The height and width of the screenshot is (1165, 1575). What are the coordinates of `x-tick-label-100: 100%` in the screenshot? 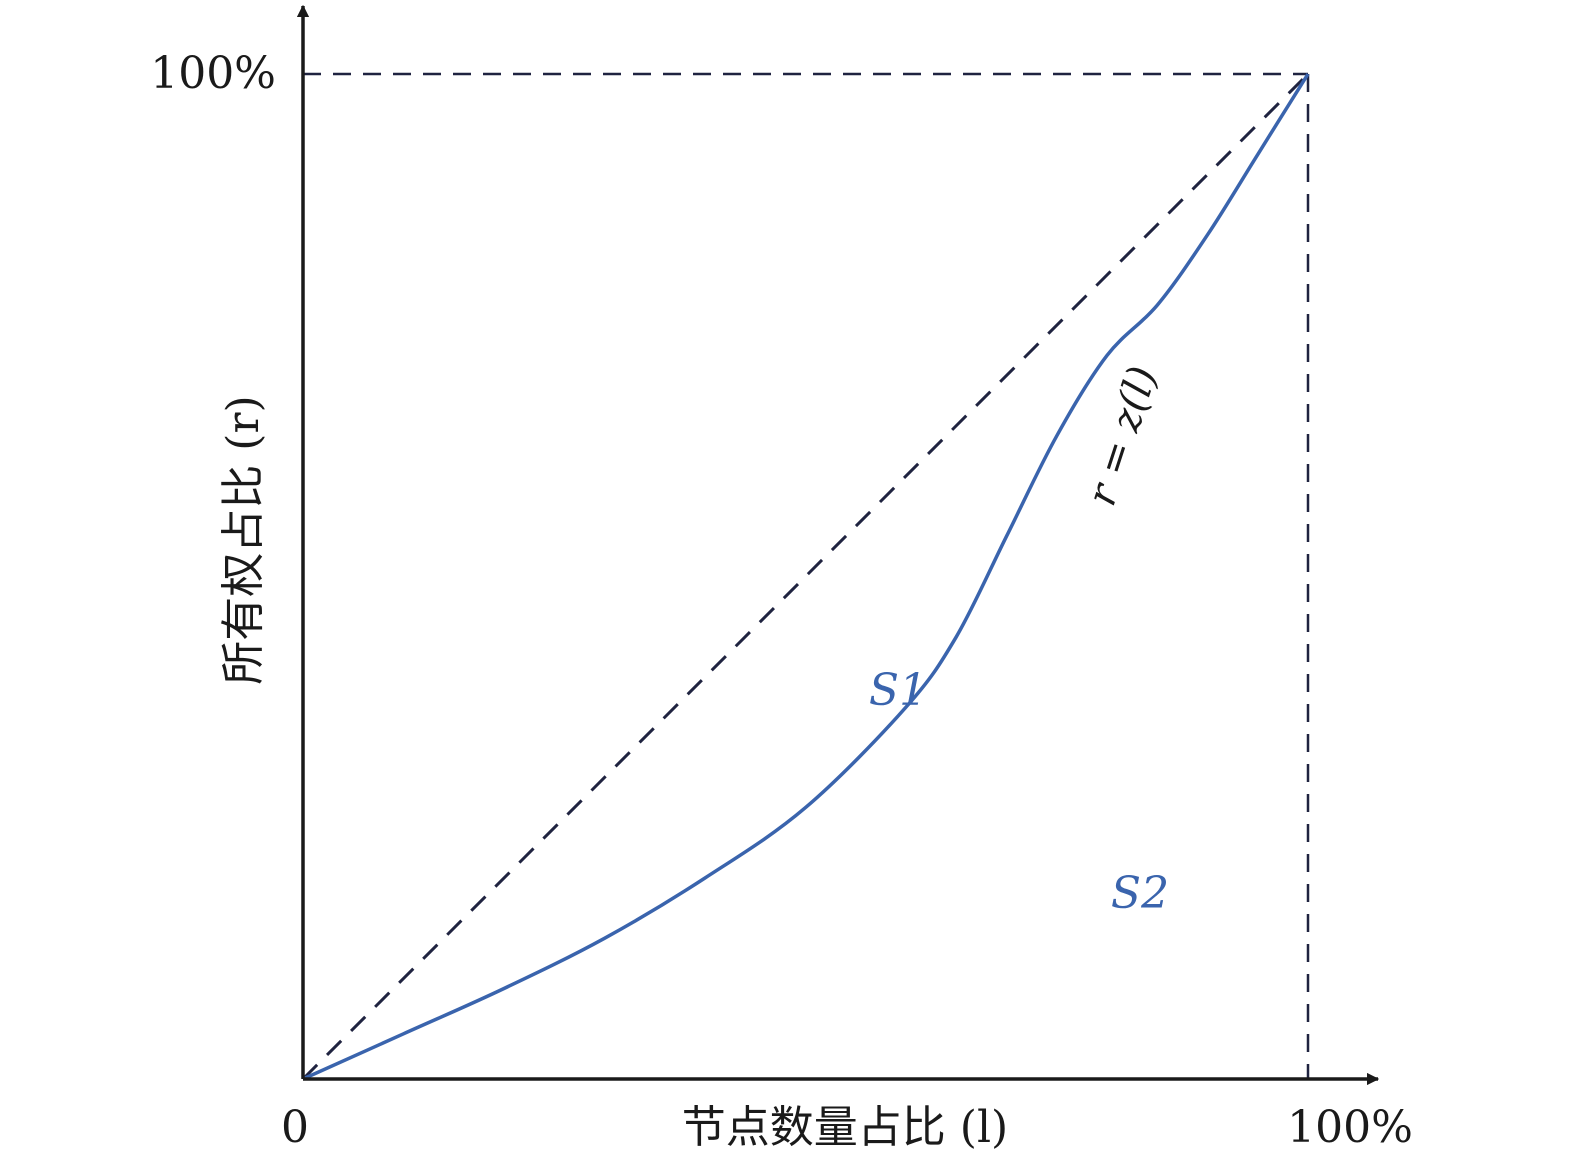 It's located at (1350, 1127).